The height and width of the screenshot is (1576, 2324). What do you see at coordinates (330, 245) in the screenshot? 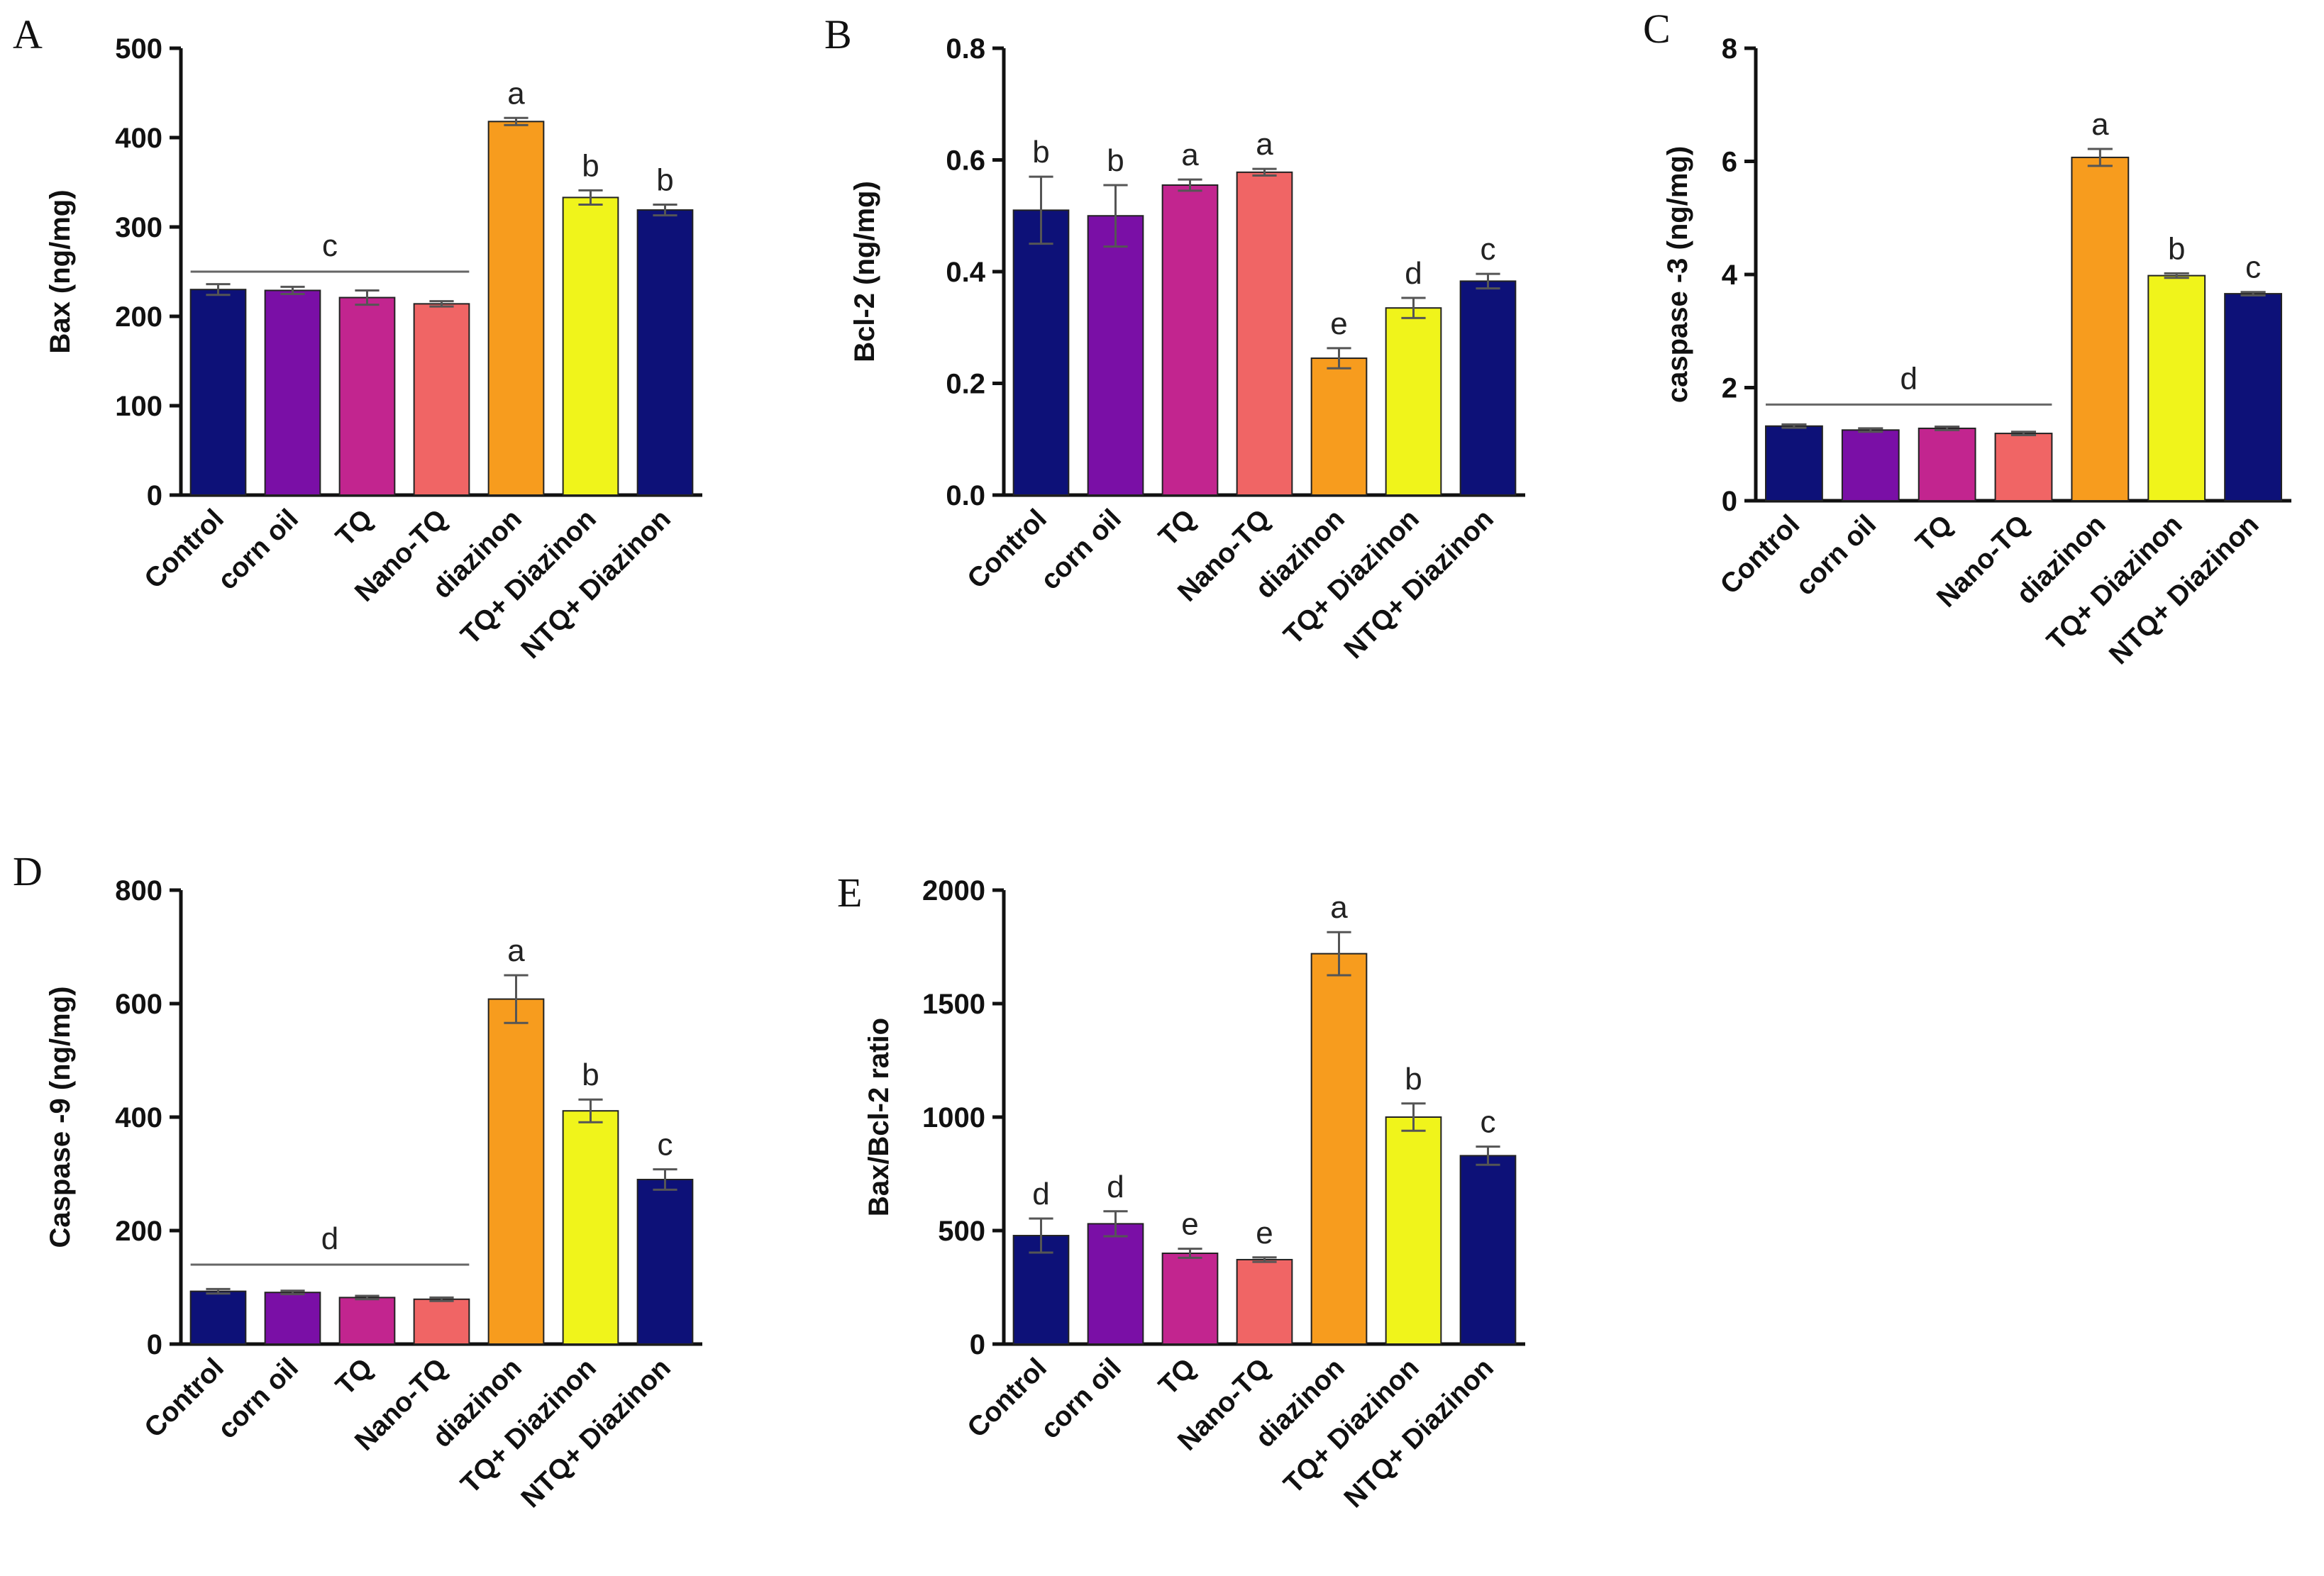
I see `group-significance-letter: c` at bounding box center [330, 245].